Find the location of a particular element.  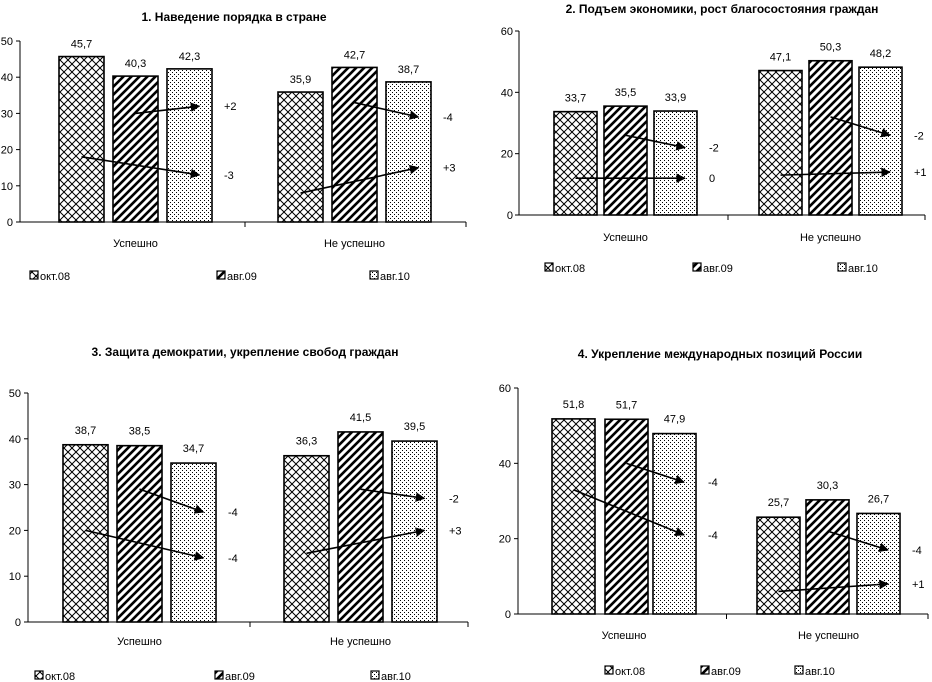

data-label: 50,3 is located at coordinates (830, 48).